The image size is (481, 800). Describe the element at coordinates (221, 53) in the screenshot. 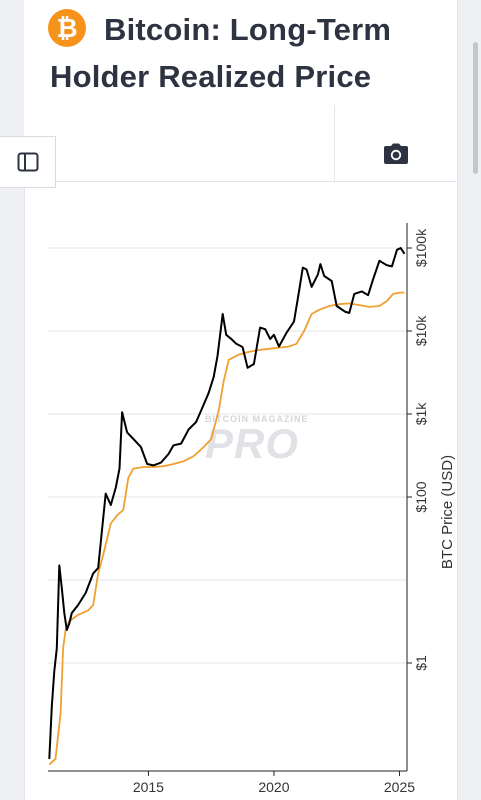

I see `chart-title: Bitcoin: Long-Term Holder Realized Price` at that location.